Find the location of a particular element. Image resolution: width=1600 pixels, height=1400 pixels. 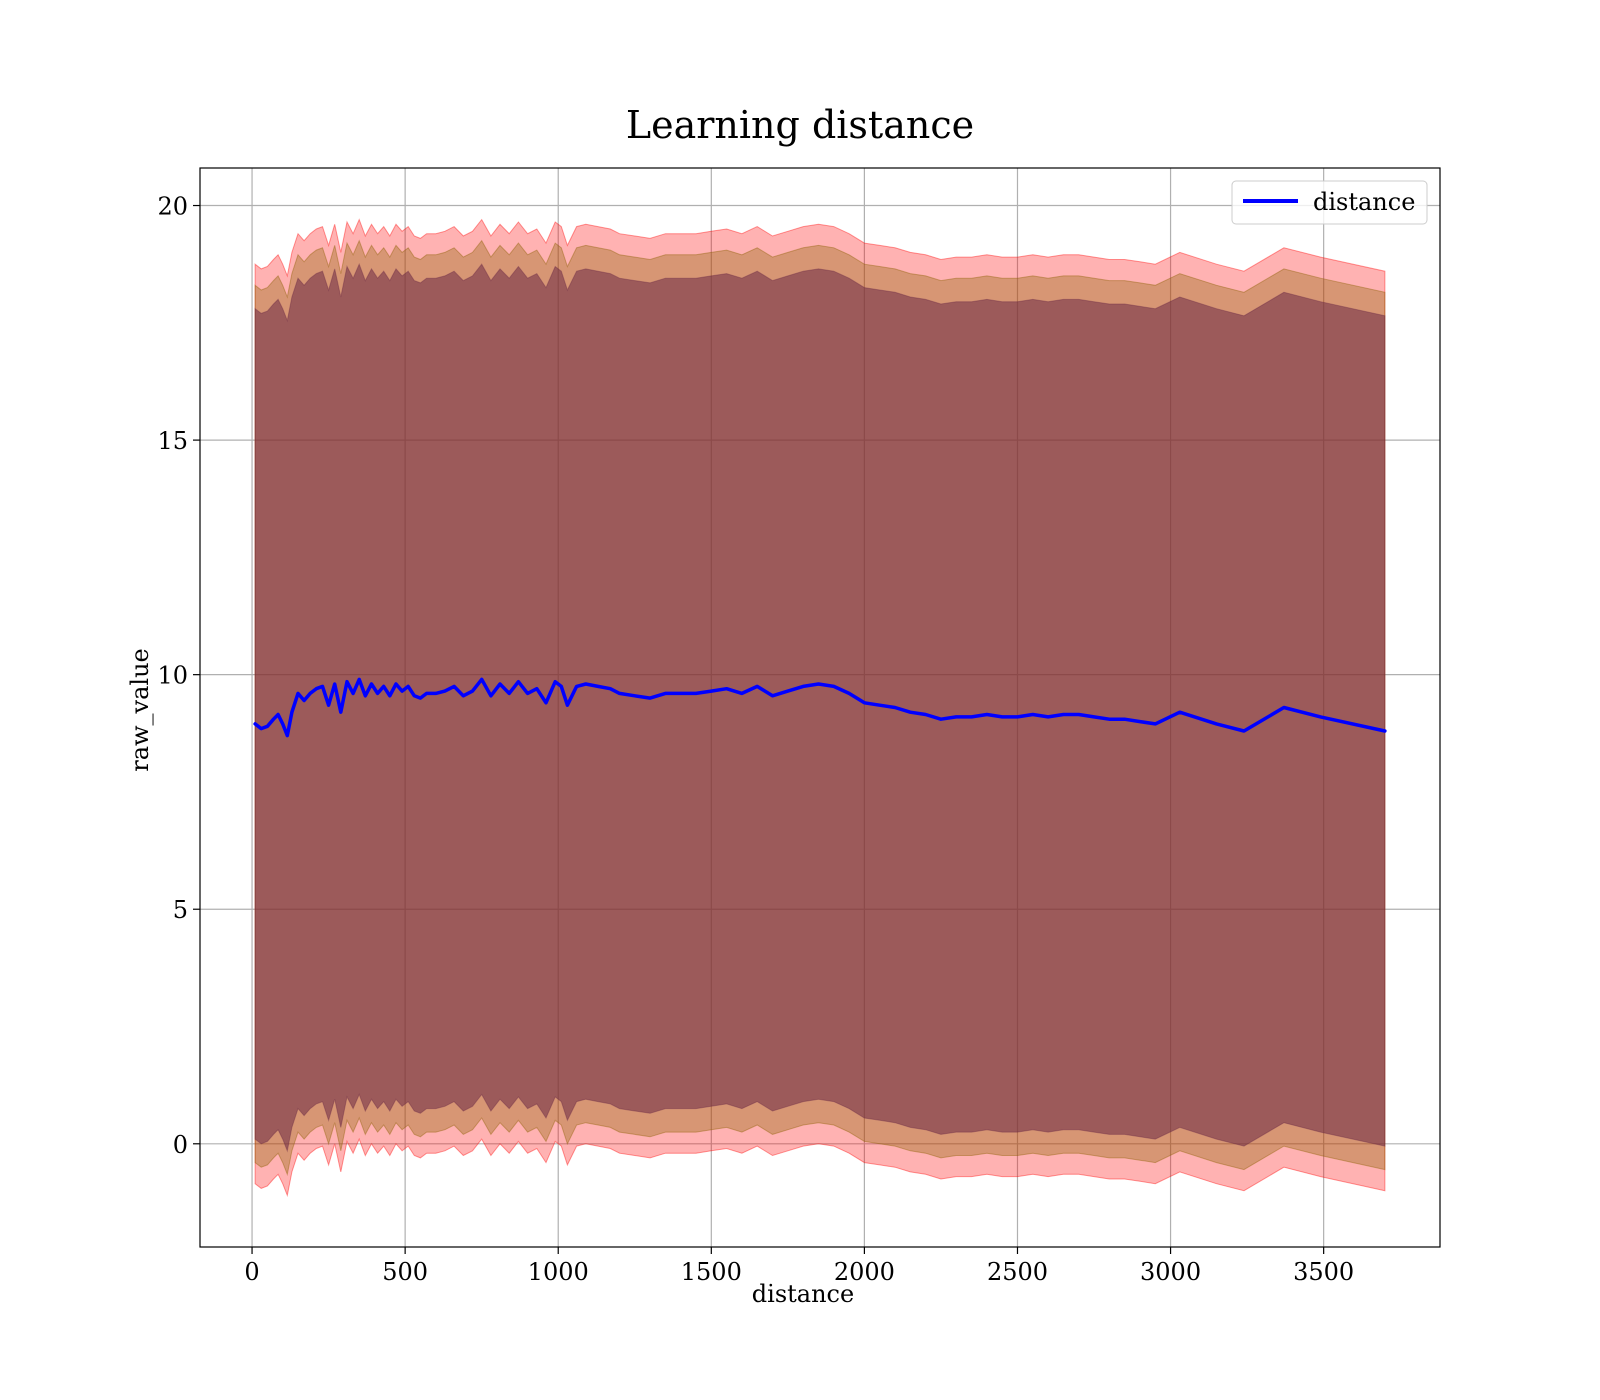

series-lines is located at coordinates (820, 707).